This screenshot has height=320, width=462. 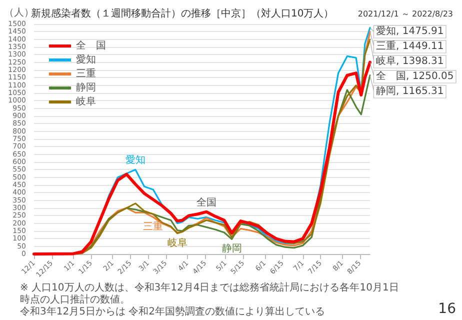 I want to click on annotation: 岐阜, 1398.31, so click(x=410, y=61).